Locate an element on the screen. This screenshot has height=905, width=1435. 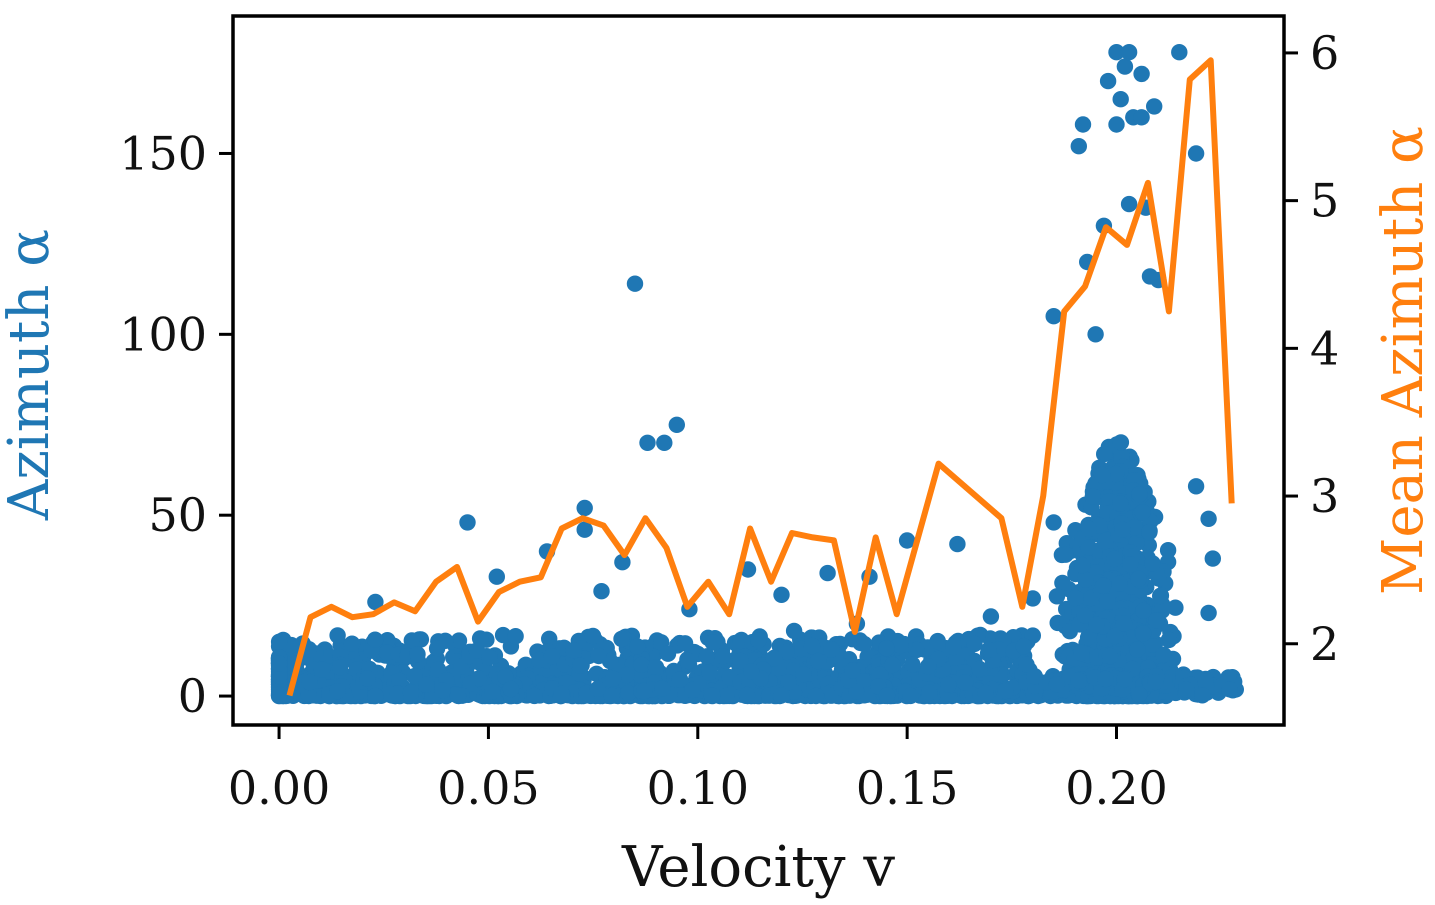
y-right-tick-label: 6 is located at coordinates (1324, 53).